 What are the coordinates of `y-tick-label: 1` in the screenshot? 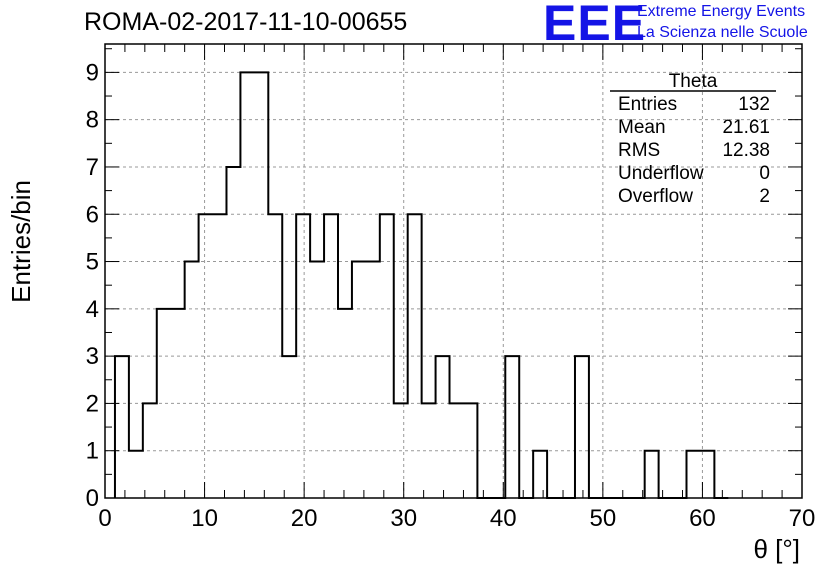 It's located at (92, 451).